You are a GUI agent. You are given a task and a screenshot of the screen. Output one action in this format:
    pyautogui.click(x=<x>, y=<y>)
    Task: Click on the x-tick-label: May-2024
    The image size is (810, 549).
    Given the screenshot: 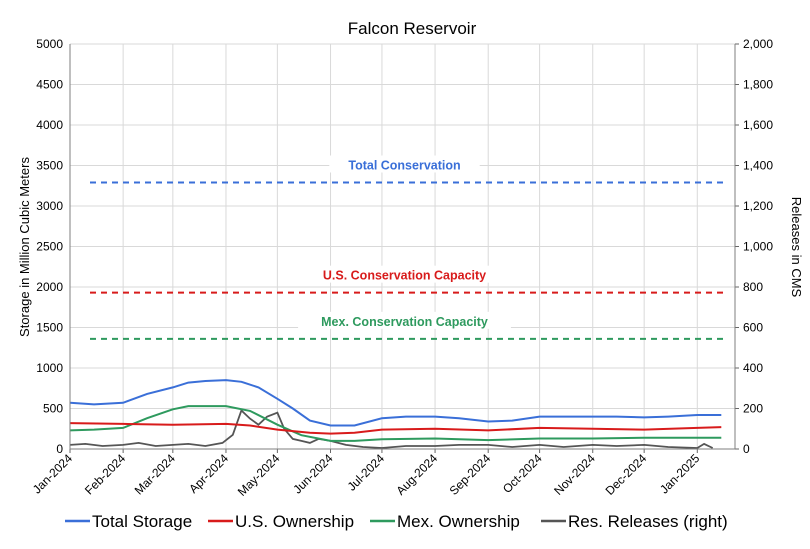 What is the action you would take?
    pyautogui.click(x=259, y=475)
    